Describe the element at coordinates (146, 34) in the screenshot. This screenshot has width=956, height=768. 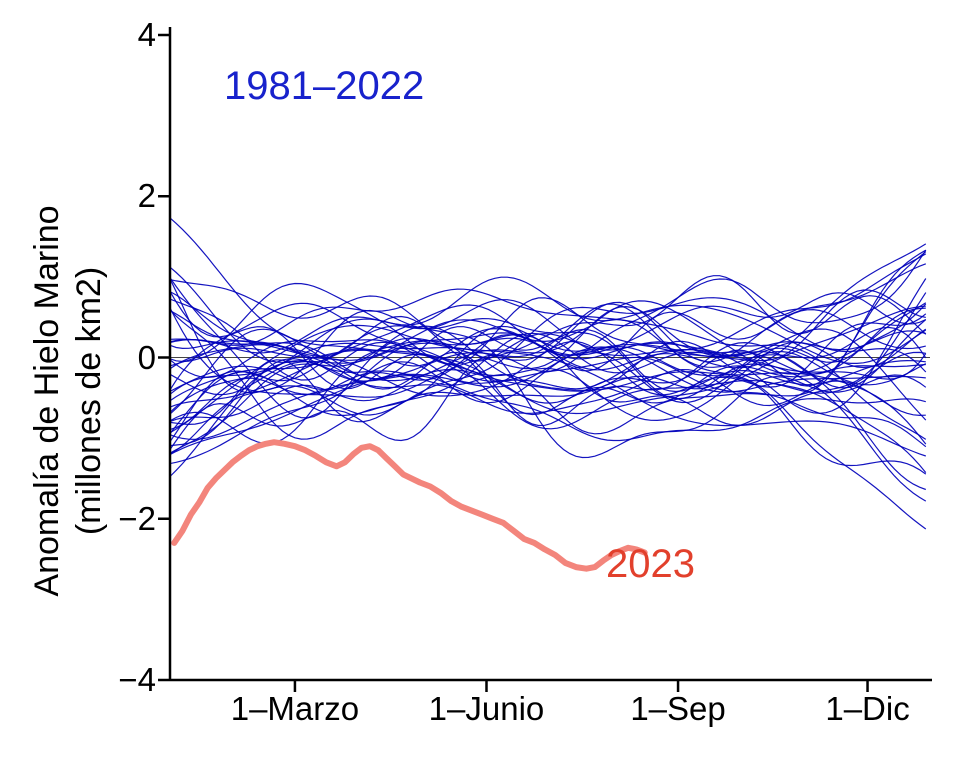
I see `y-tick-label: 4` at that location.